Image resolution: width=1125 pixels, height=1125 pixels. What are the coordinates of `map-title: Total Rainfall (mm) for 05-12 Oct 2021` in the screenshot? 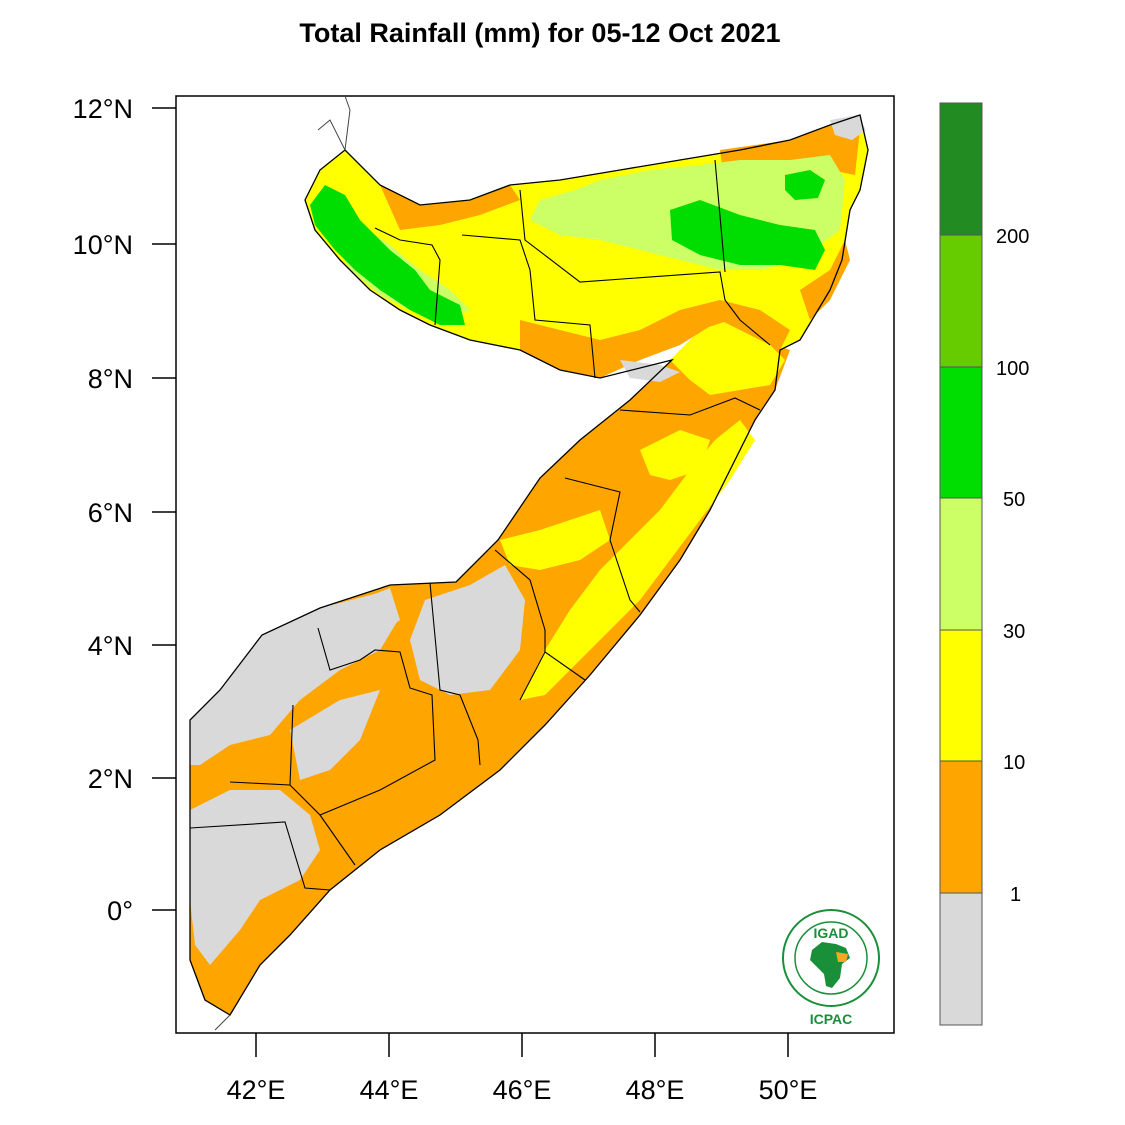 It's located at (540, 33).